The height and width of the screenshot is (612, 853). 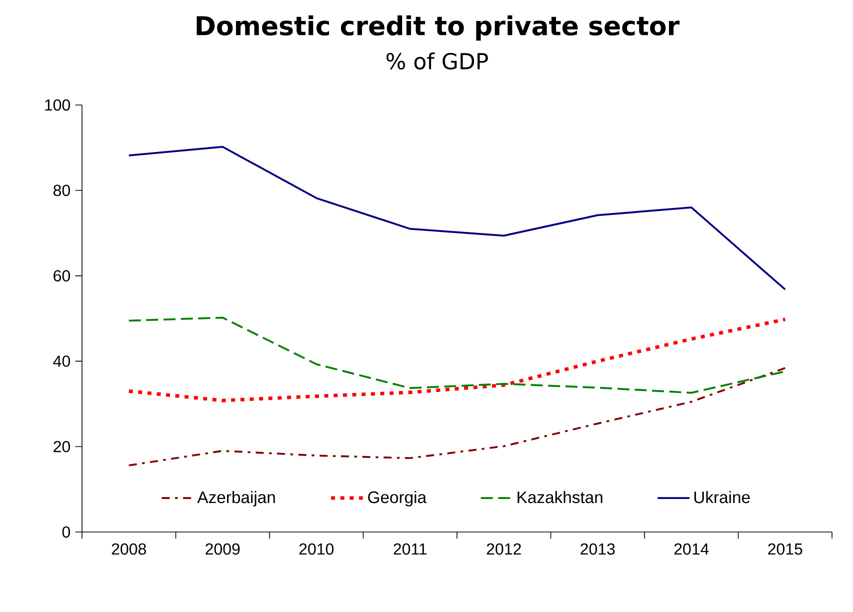 What do you see at coordinates (236, 498) in the screenshot?
I see `legend-label: Azerbaijan` at bounding box center [236, 498].